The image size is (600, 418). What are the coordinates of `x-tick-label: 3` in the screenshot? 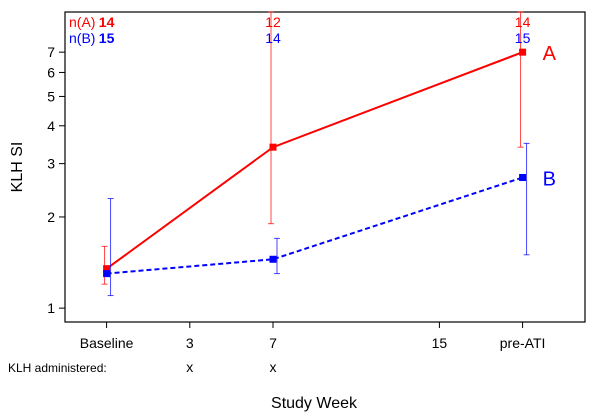 It's located at (190, 343).